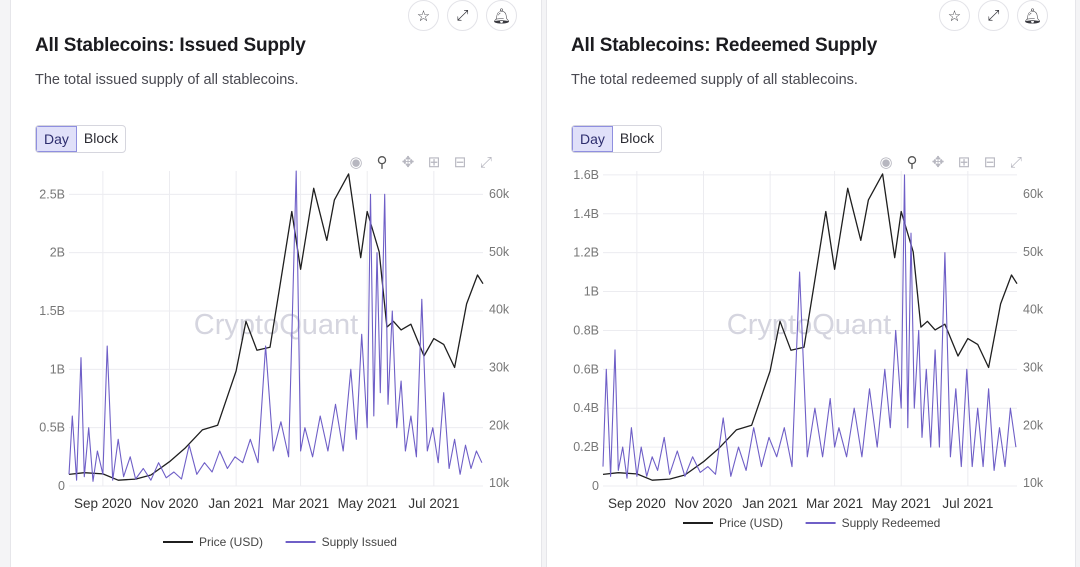 Image resolution: width=1080 pixels, height=567 pixels. Describe the element at coordinates (57, 253) in the screenshot. I see `y-left-tick-label: 2B` at that location.